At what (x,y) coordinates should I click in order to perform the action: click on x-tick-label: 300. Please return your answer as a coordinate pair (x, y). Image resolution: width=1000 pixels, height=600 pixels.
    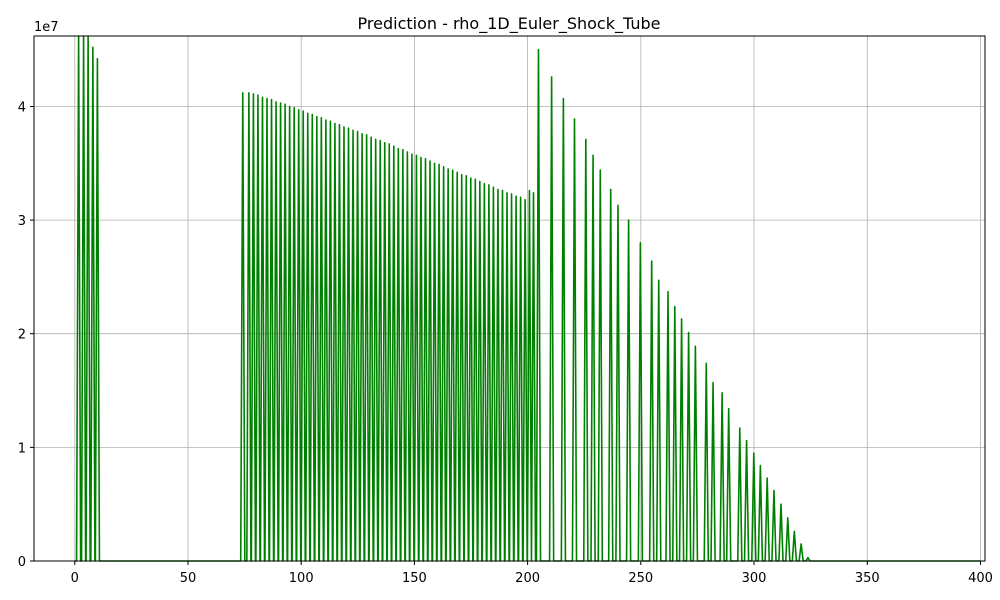
    Looking at the image, I should click on (754, 578).